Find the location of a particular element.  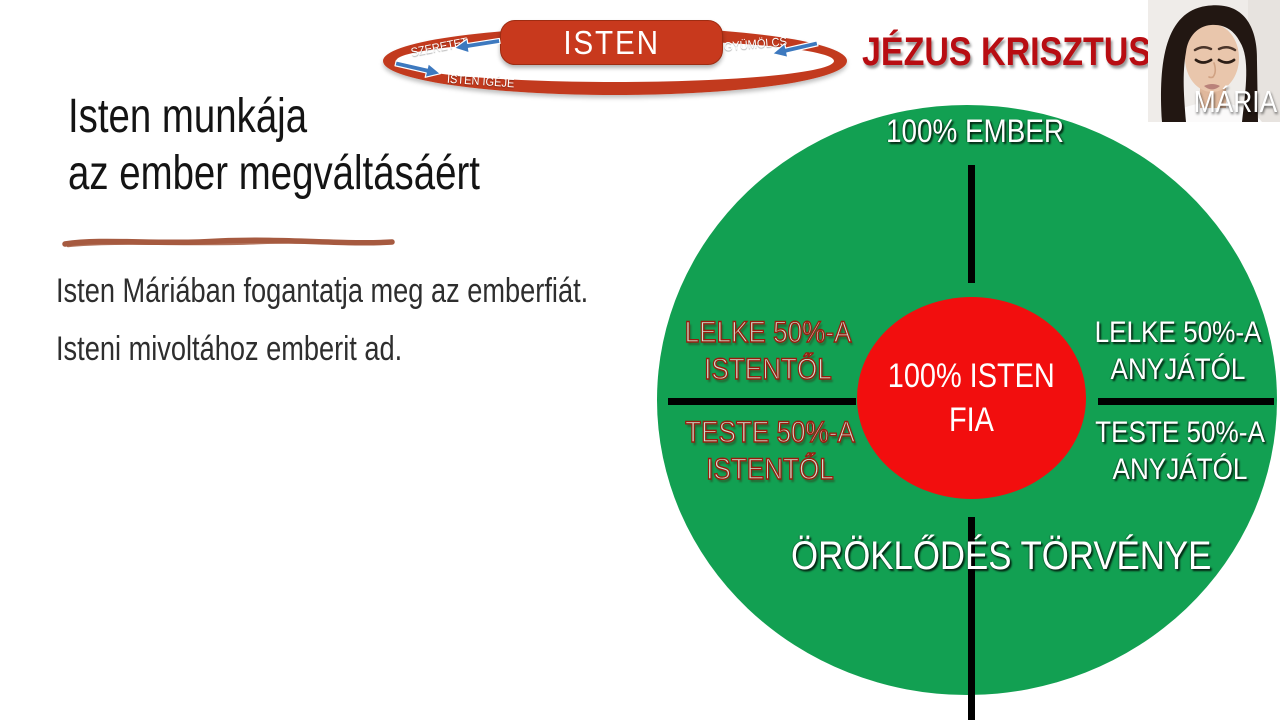

label-teste-anyjatol-line2: ANYJÁTÓL is located at coordinates (1180, 469).